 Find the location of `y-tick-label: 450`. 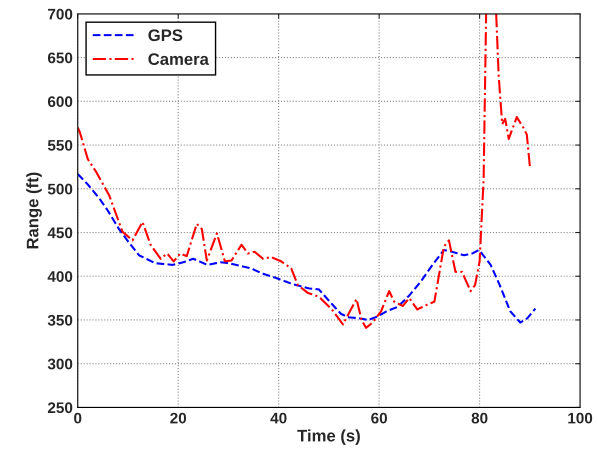

y-tick-label: 450 is located at coordinates (60, 232).